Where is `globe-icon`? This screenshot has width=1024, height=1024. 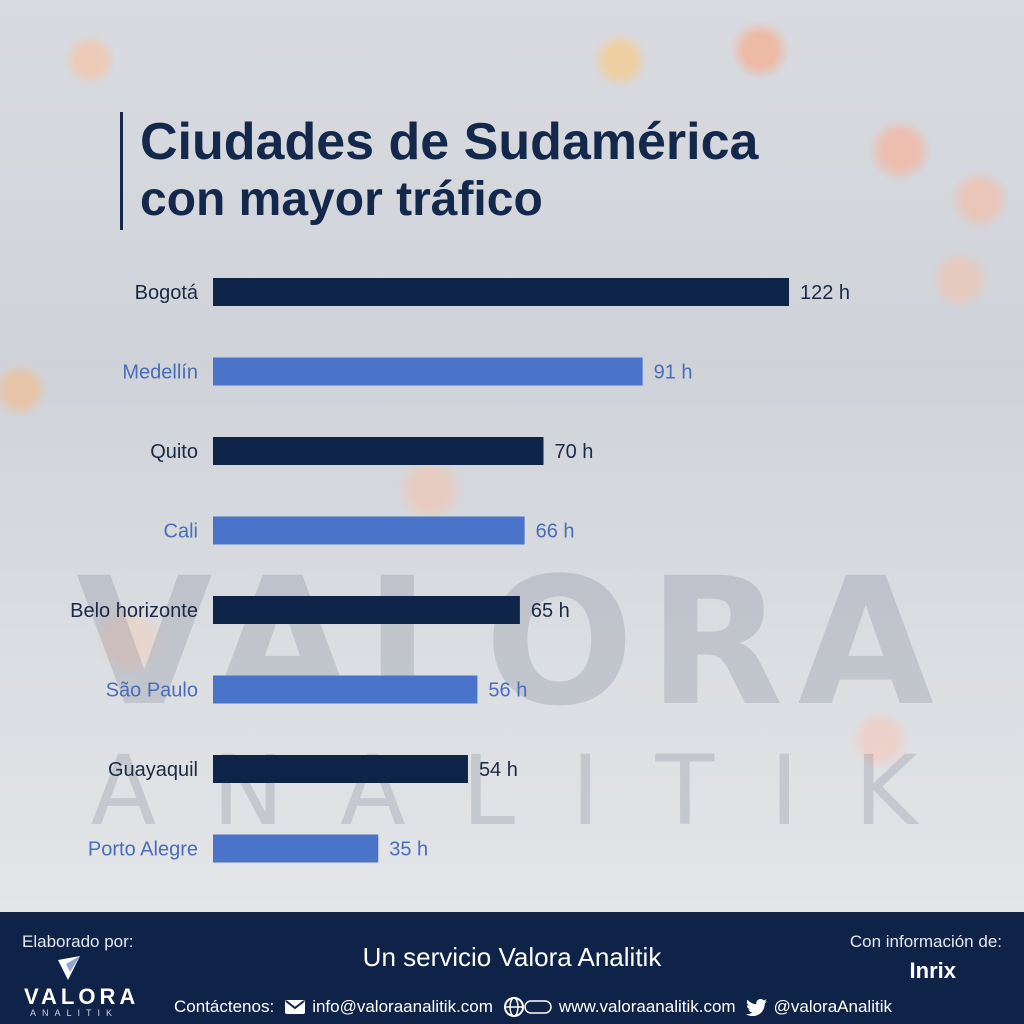
globe-icon is located at coordinates (527, 1007).